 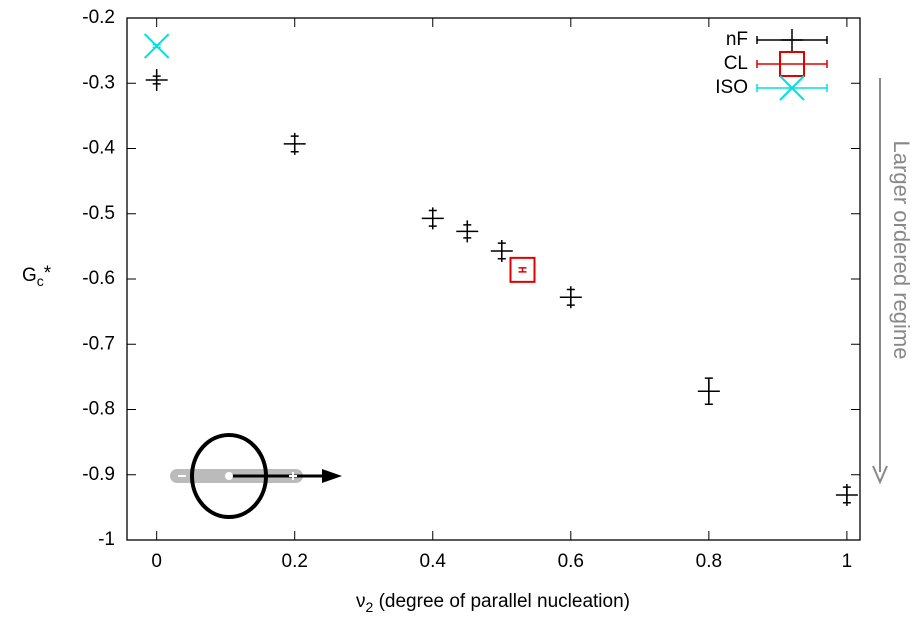 I want to click on x-tick-label: 1, so click(x=847, y=561).